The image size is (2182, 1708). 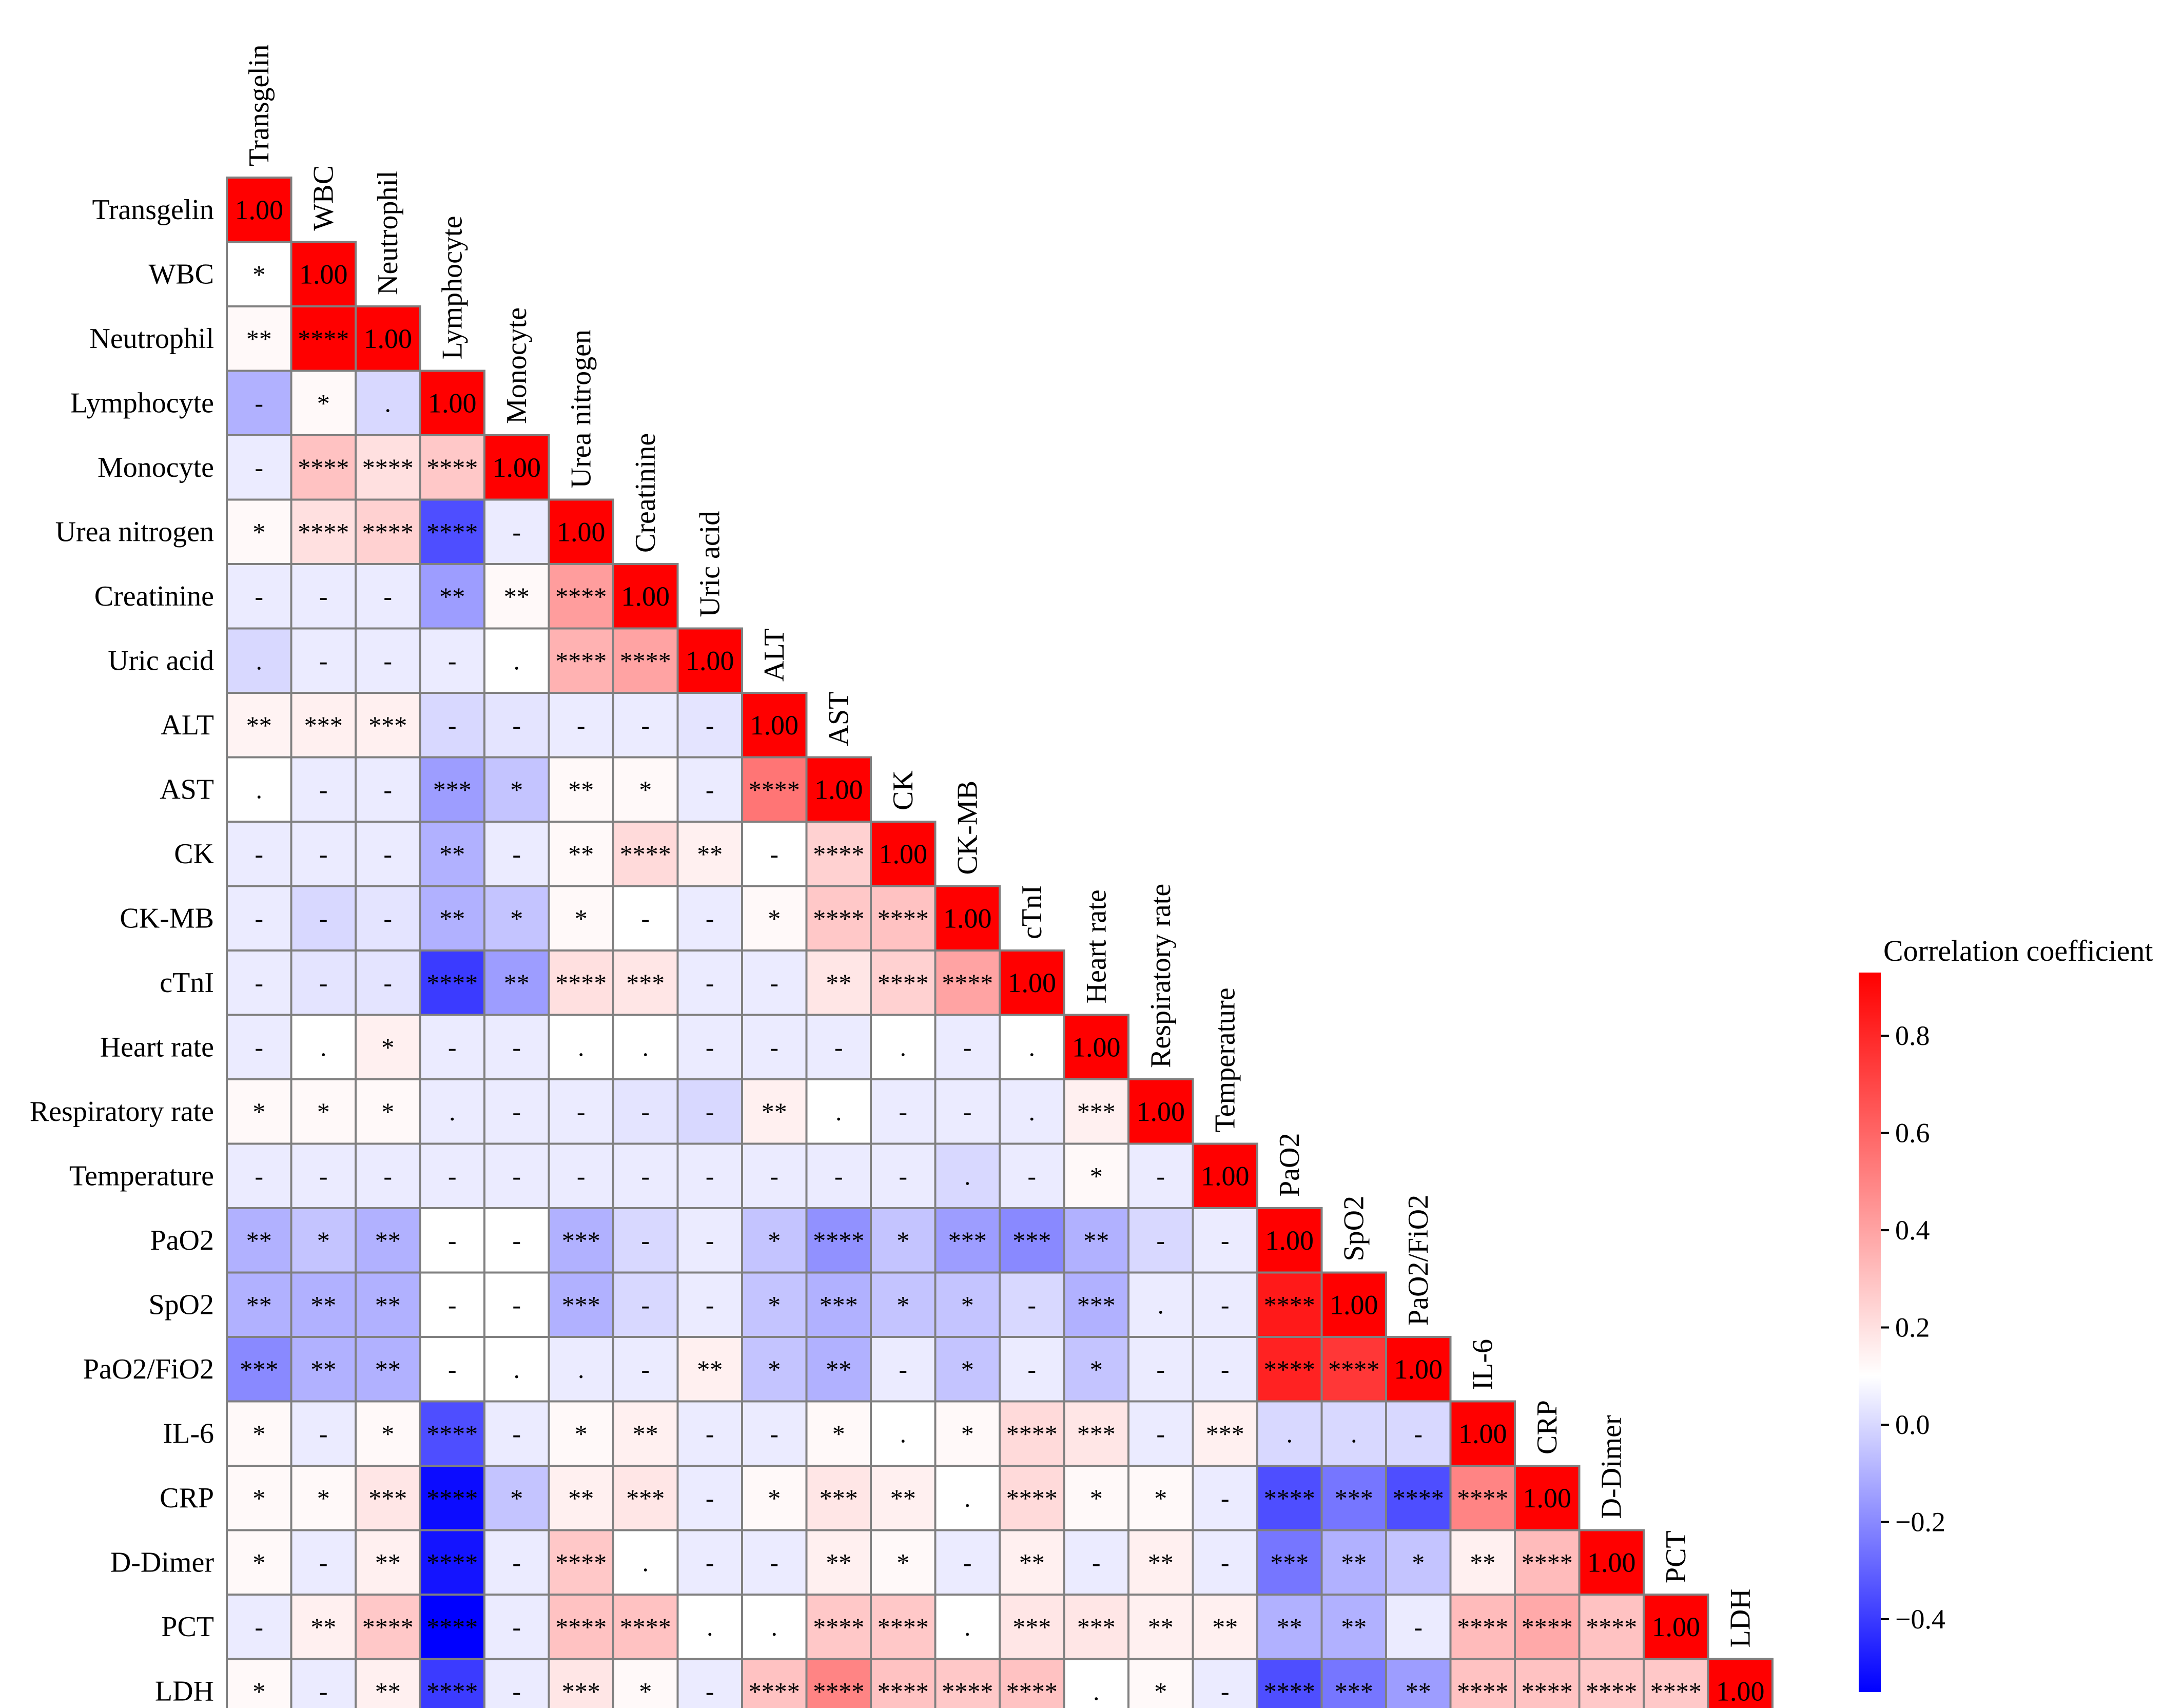 I want to click on colorbar-tick-label: 0.8, so click(x=1912, y=1035).